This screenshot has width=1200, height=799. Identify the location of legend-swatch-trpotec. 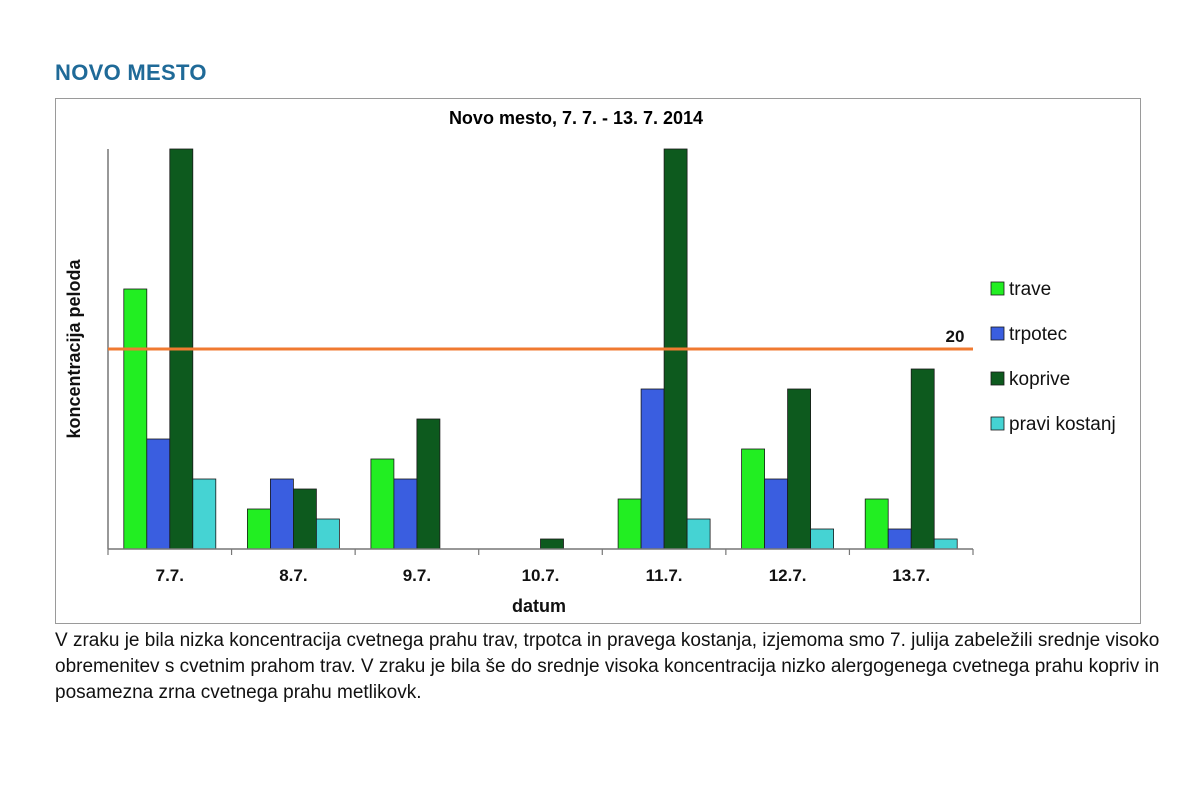
(997, 333).